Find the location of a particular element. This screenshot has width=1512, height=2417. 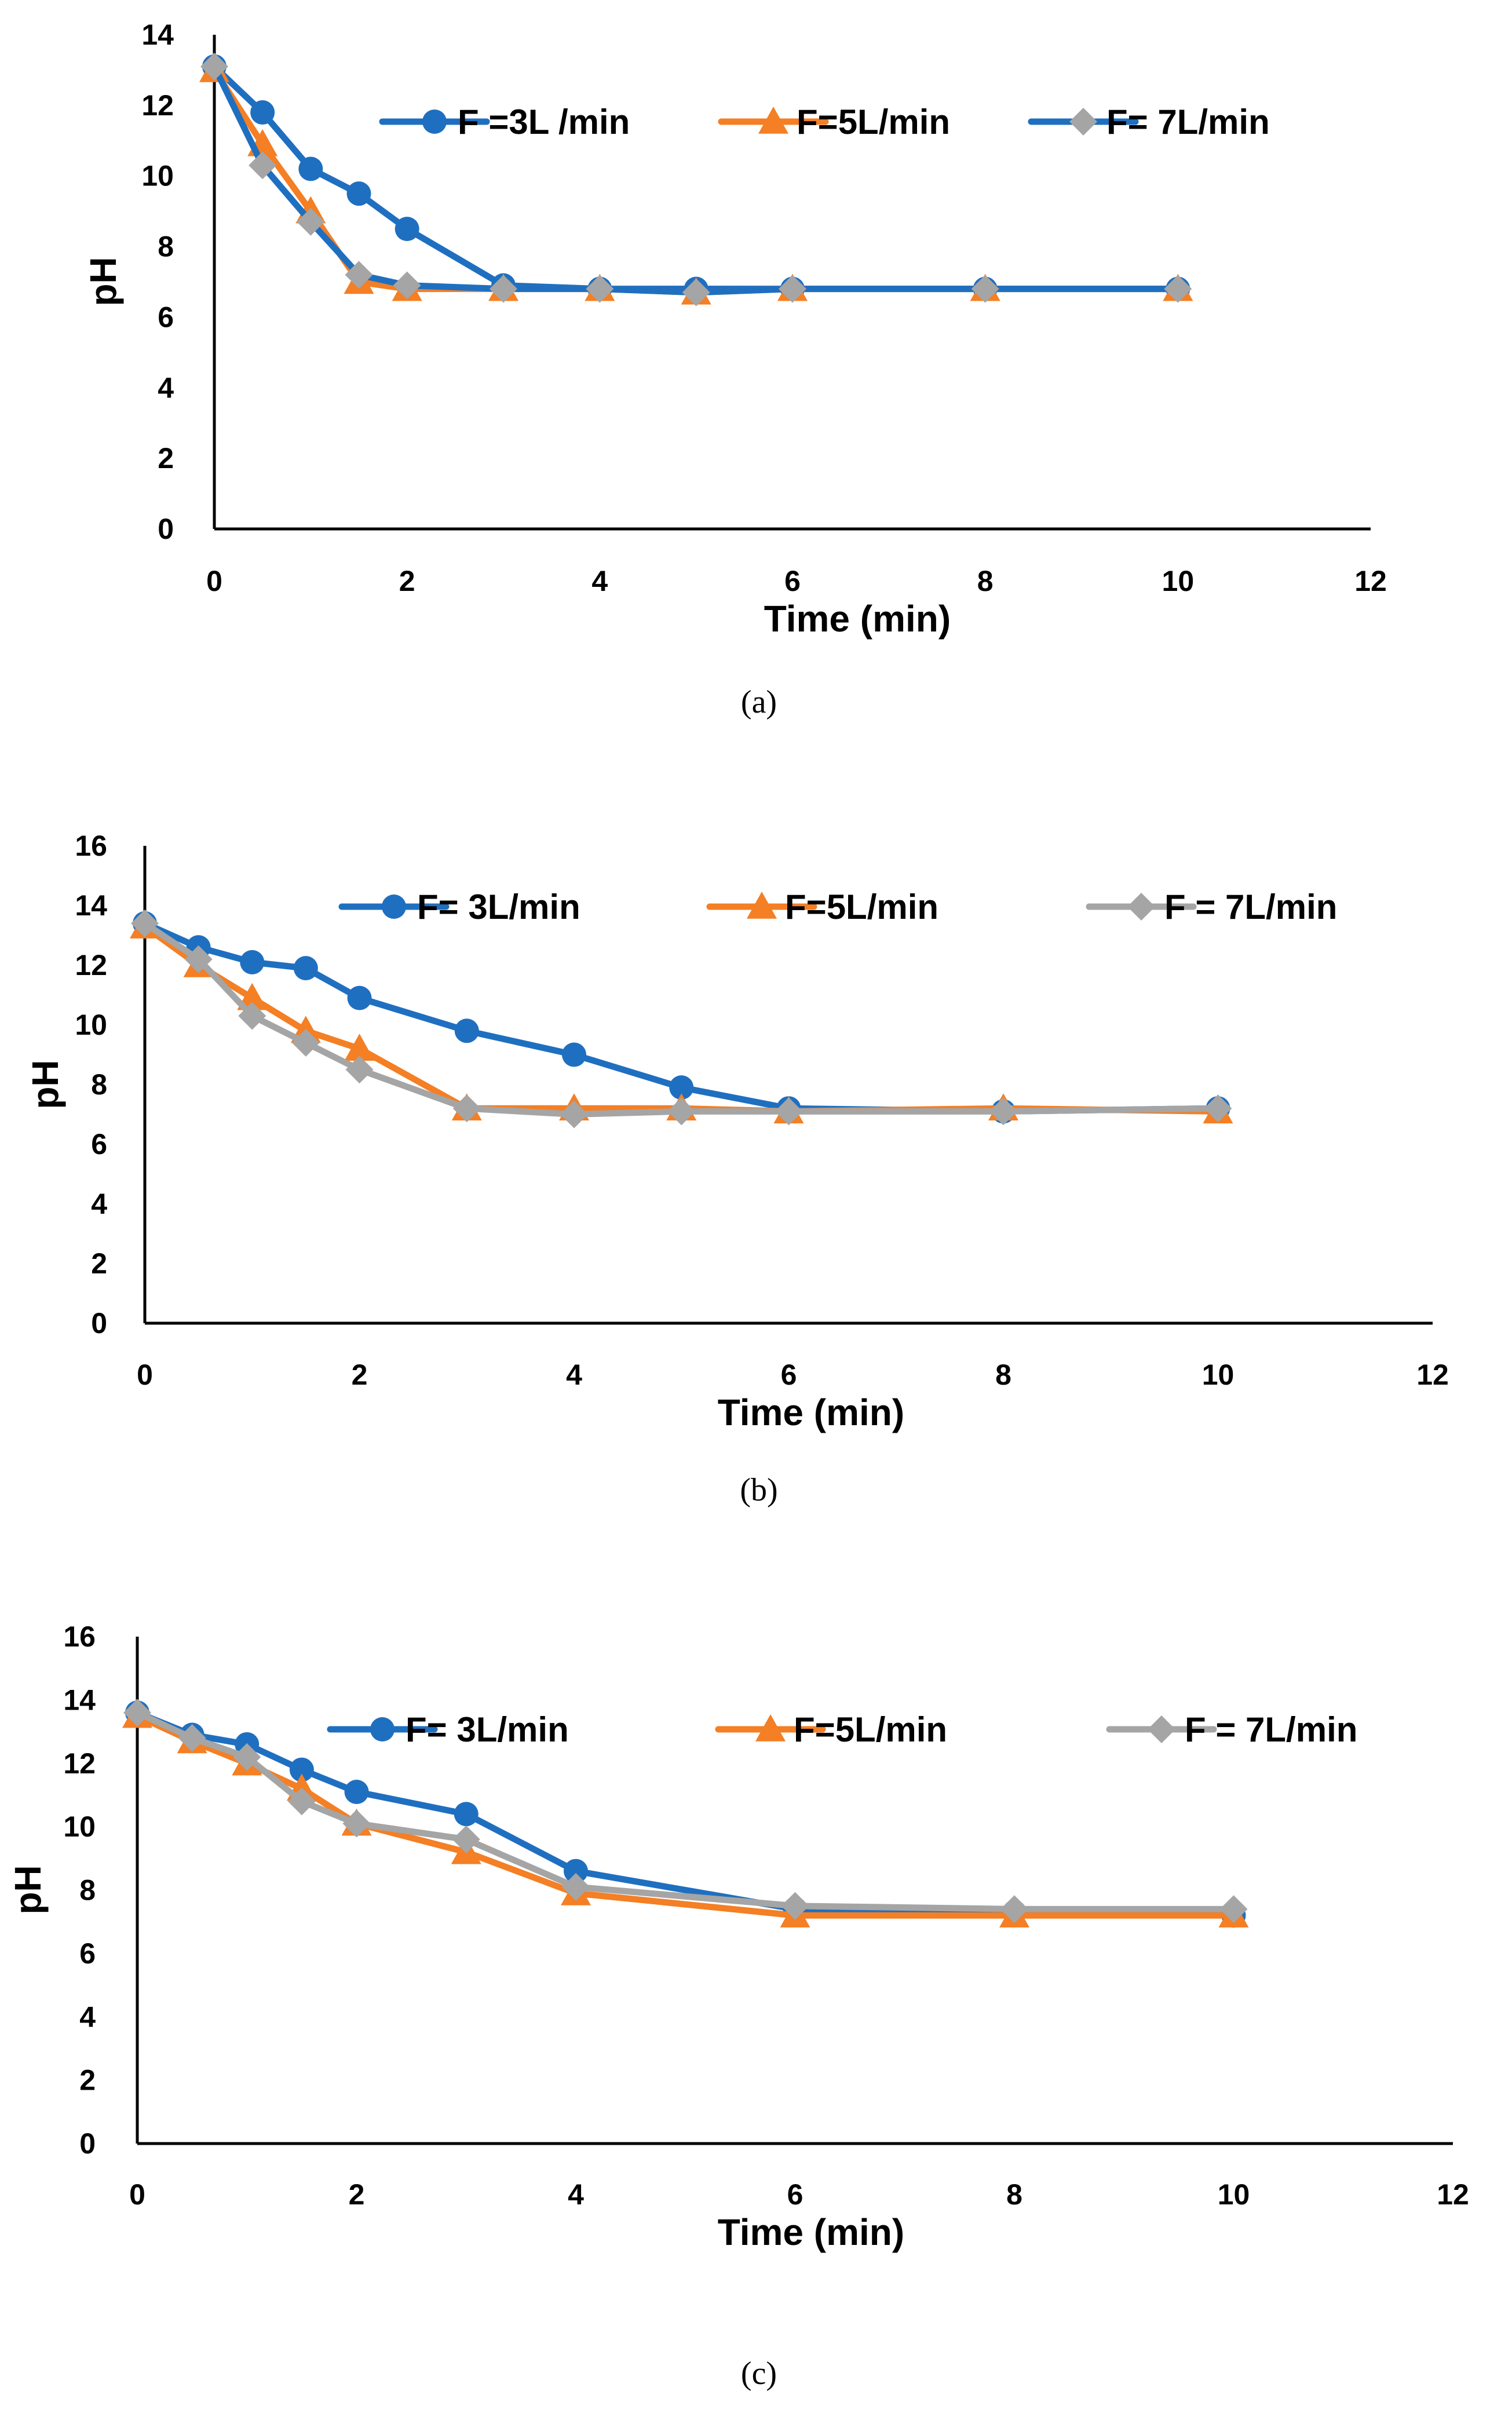

y-tick-label: 8 is located at coordinates (166, 247).